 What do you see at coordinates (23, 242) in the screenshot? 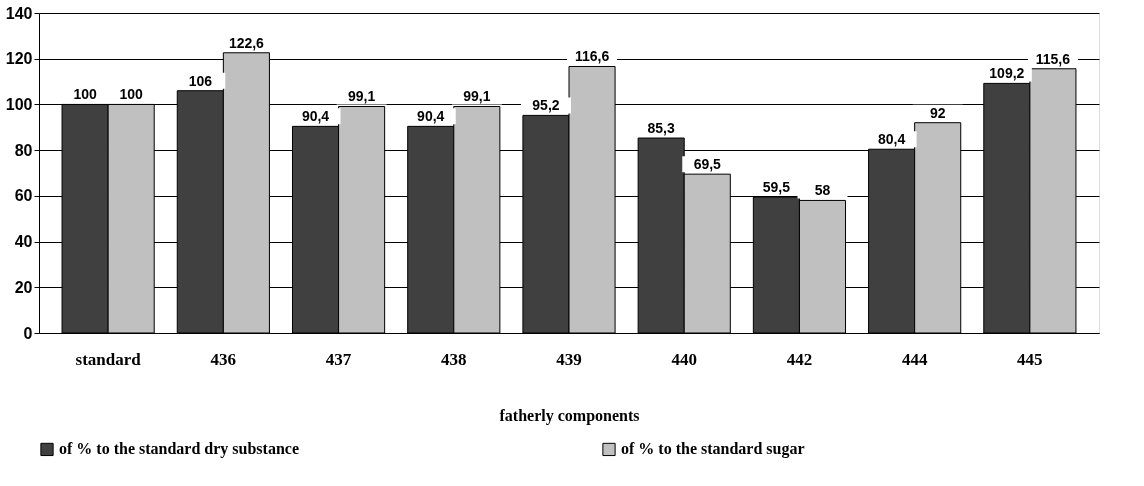
I see `y-tick-label: 40` at bounding box center [23, 242].